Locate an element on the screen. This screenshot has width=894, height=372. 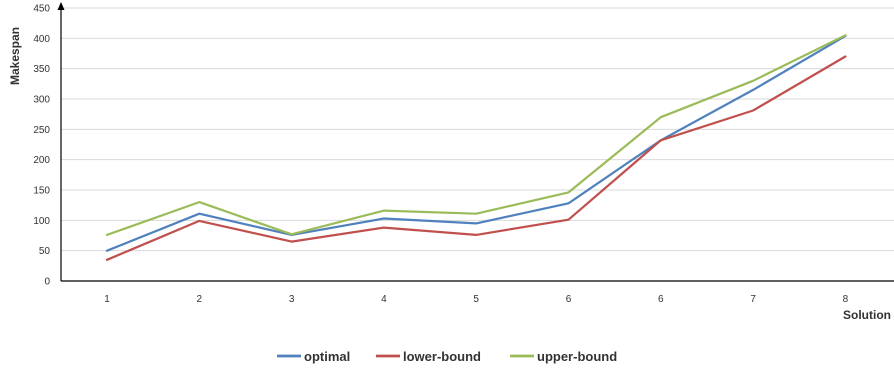
x-tick-label: 5 is located at coordinates (476, 299).